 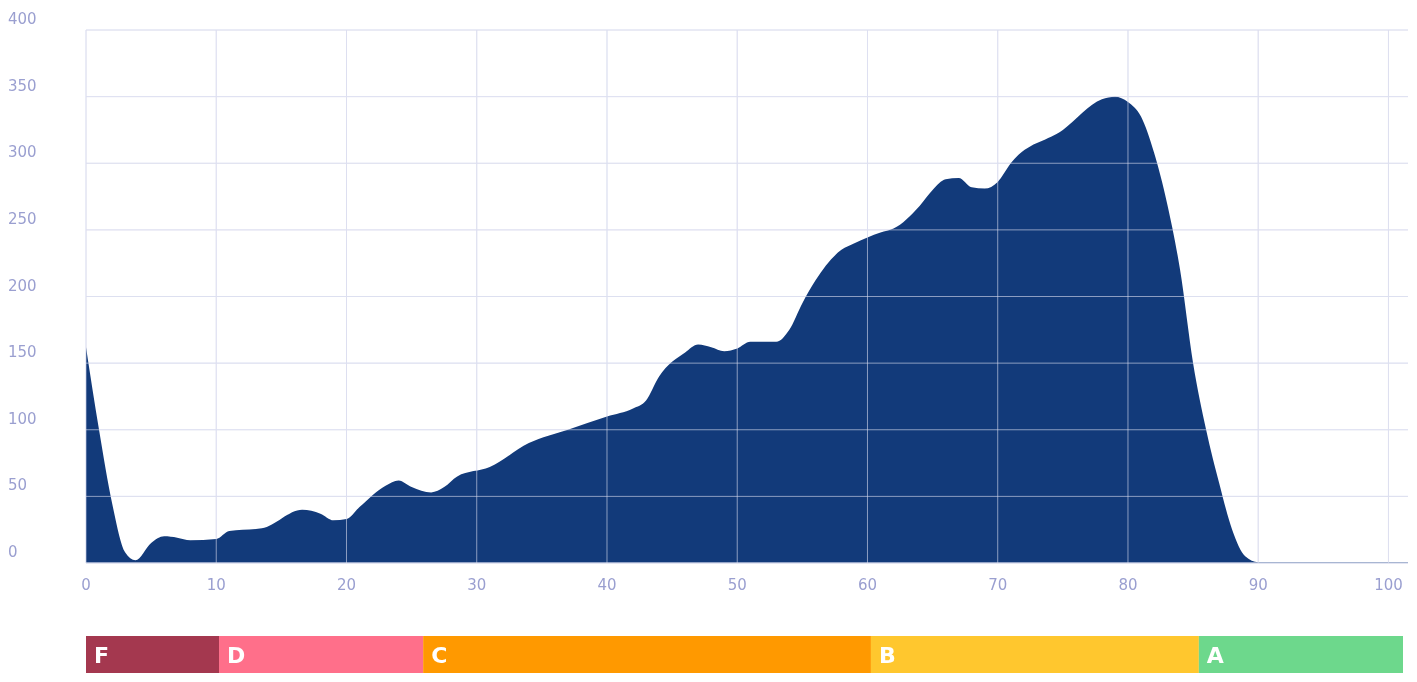 I want to click on y-tick-label: 300, so click(x=22, y=152).